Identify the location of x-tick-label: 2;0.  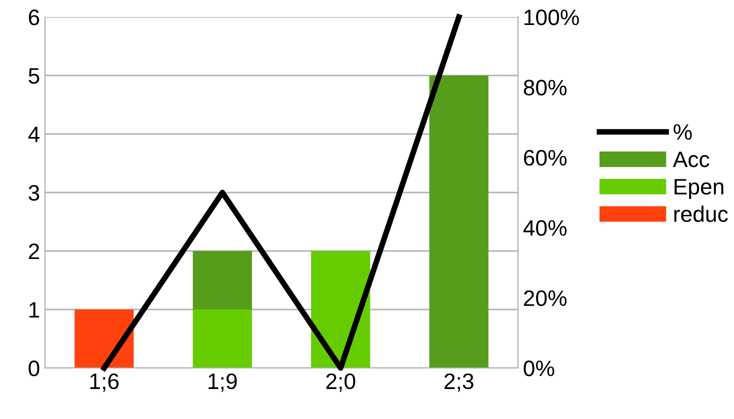
(341, 382).